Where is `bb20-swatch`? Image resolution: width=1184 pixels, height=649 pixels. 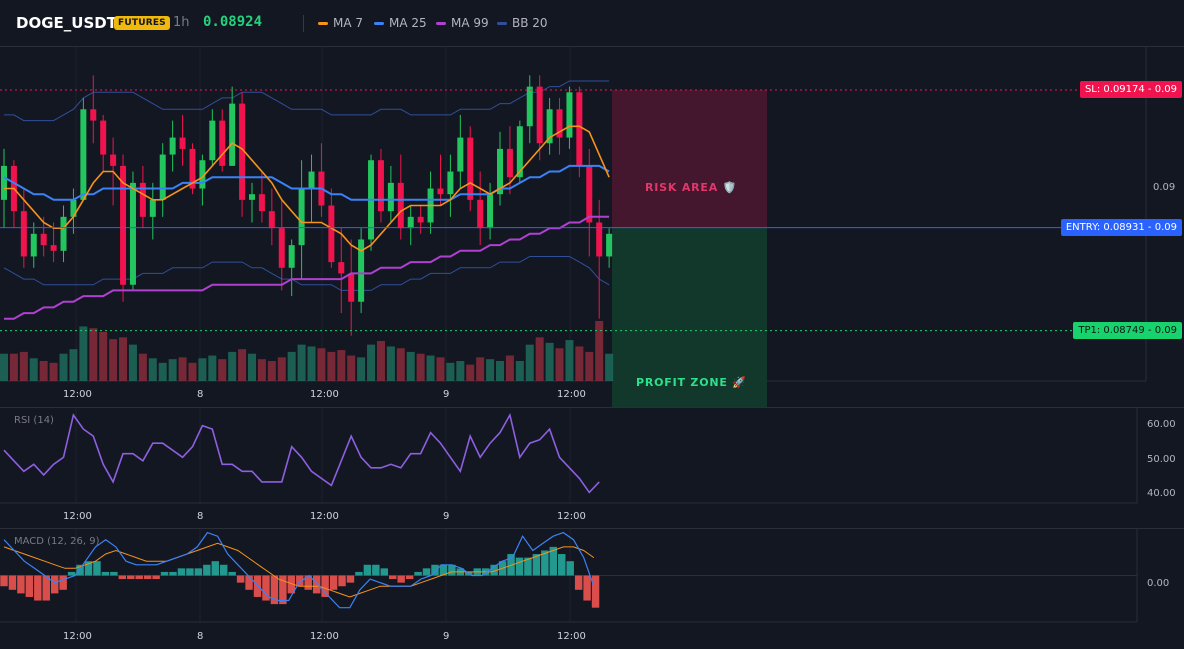 bb20-swatch is located at coordinates (502, 23).